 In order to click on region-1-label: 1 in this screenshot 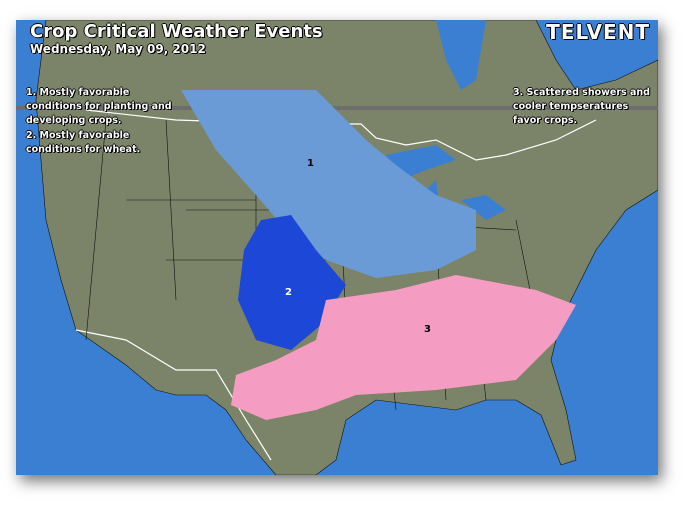, I will do `click(310, 163)`.